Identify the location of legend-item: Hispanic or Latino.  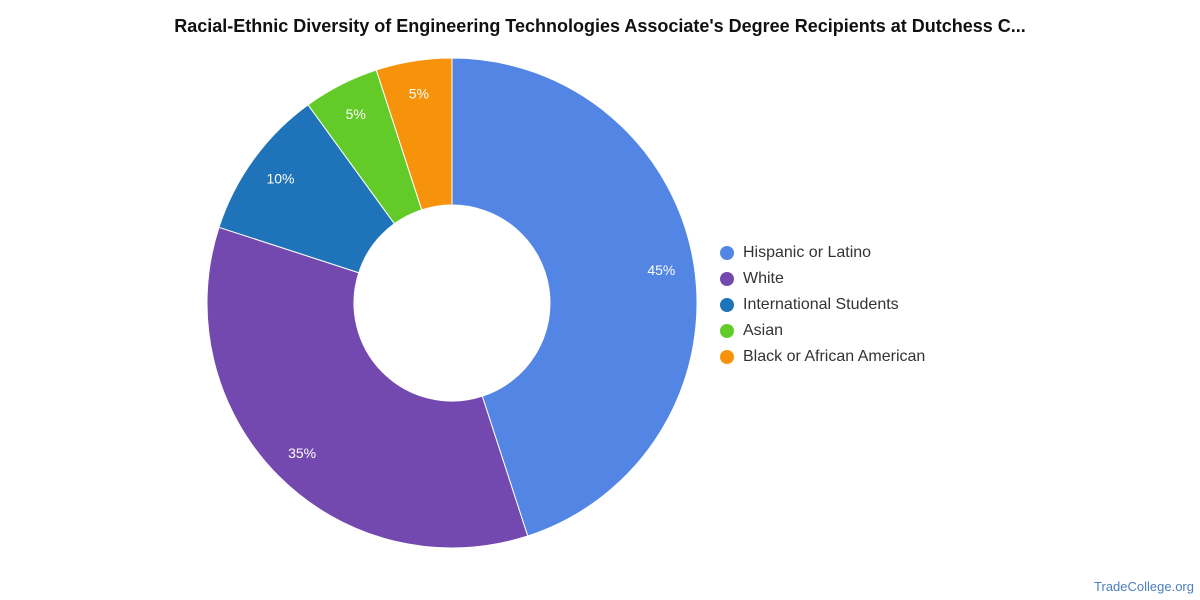
(822, 253).